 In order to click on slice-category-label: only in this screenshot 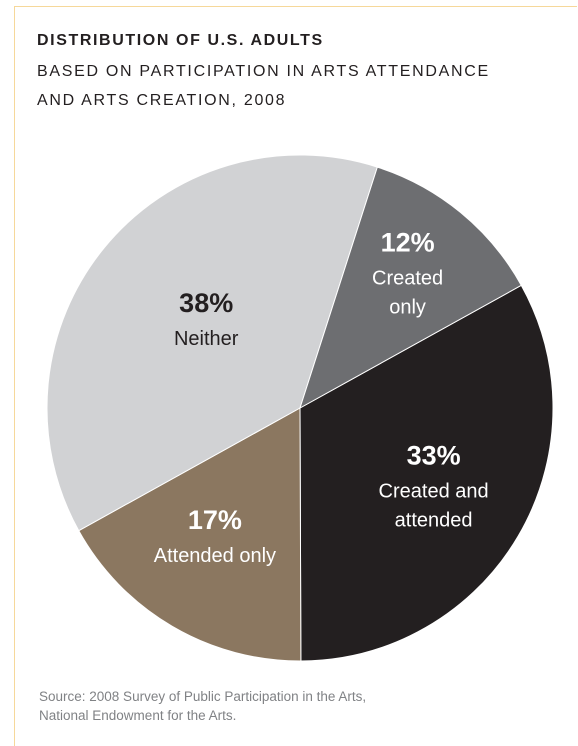, I will do `click(407, 308)`.